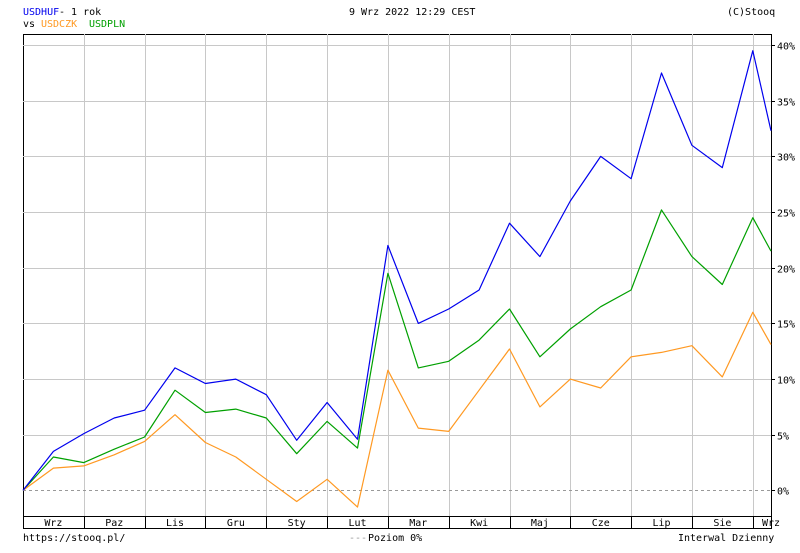 This screenshot has height=553, width=800. What do you see at coordinates (786, 47) in the screenshot?
I see `y-tick-label: 40%` at bounding box center [786, 47].